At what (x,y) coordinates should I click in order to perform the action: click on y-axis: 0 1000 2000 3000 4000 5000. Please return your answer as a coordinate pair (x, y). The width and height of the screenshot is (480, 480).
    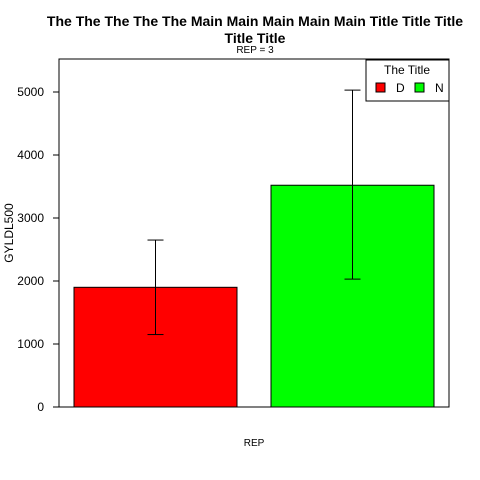
    Looking at the image, I should click on (38, 249).